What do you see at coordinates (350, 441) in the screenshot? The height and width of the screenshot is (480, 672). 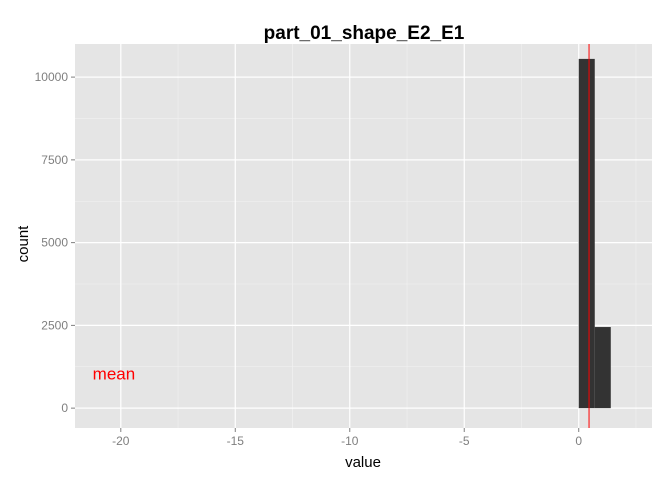 I see `x-tick-label: -10` at bounding box center [350, 441].